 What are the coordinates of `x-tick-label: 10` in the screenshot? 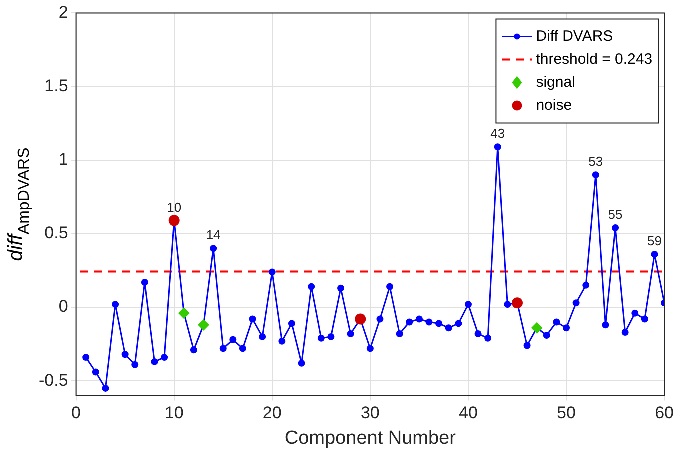 It's located at (174, 413).